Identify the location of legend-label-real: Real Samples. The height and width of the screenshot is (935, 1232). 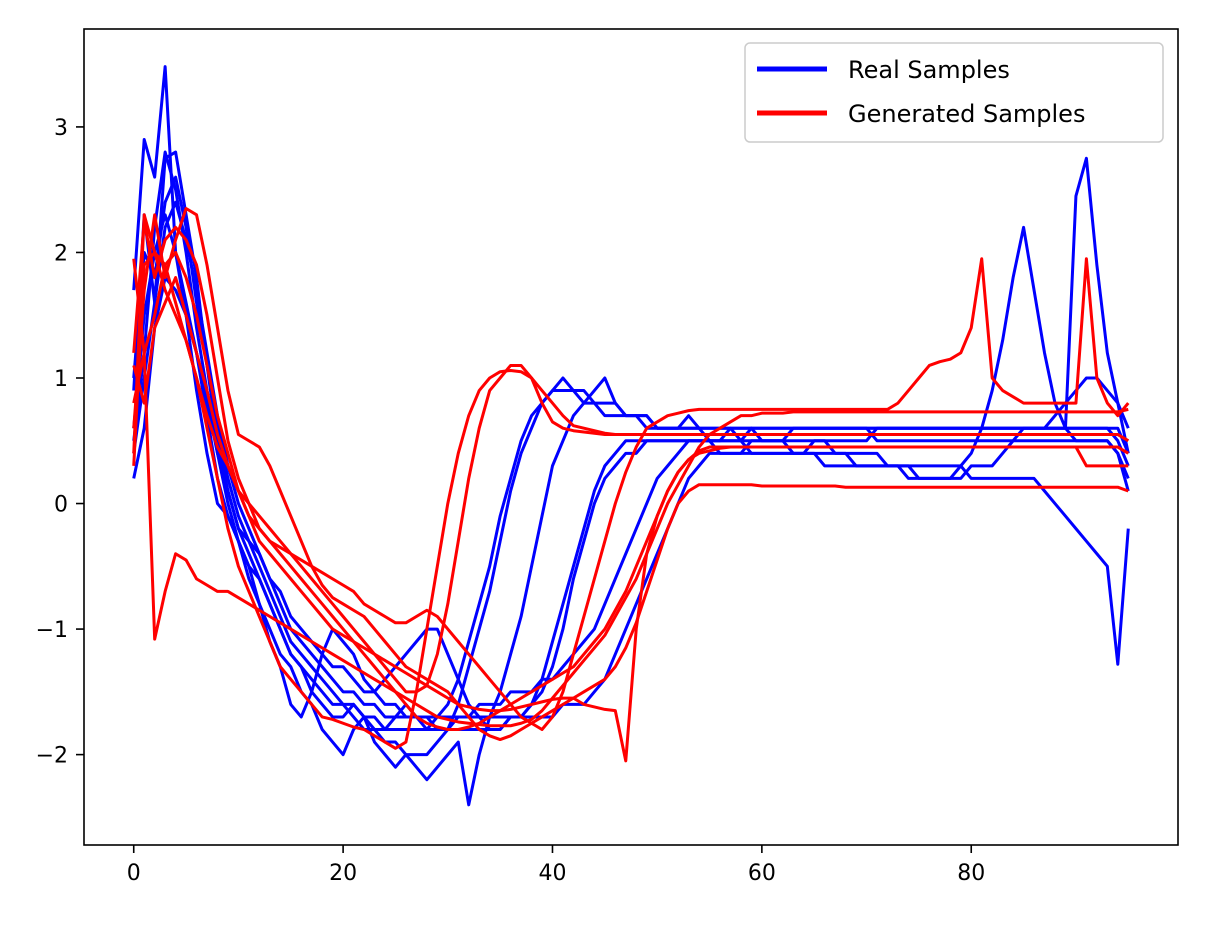
(929, 70).